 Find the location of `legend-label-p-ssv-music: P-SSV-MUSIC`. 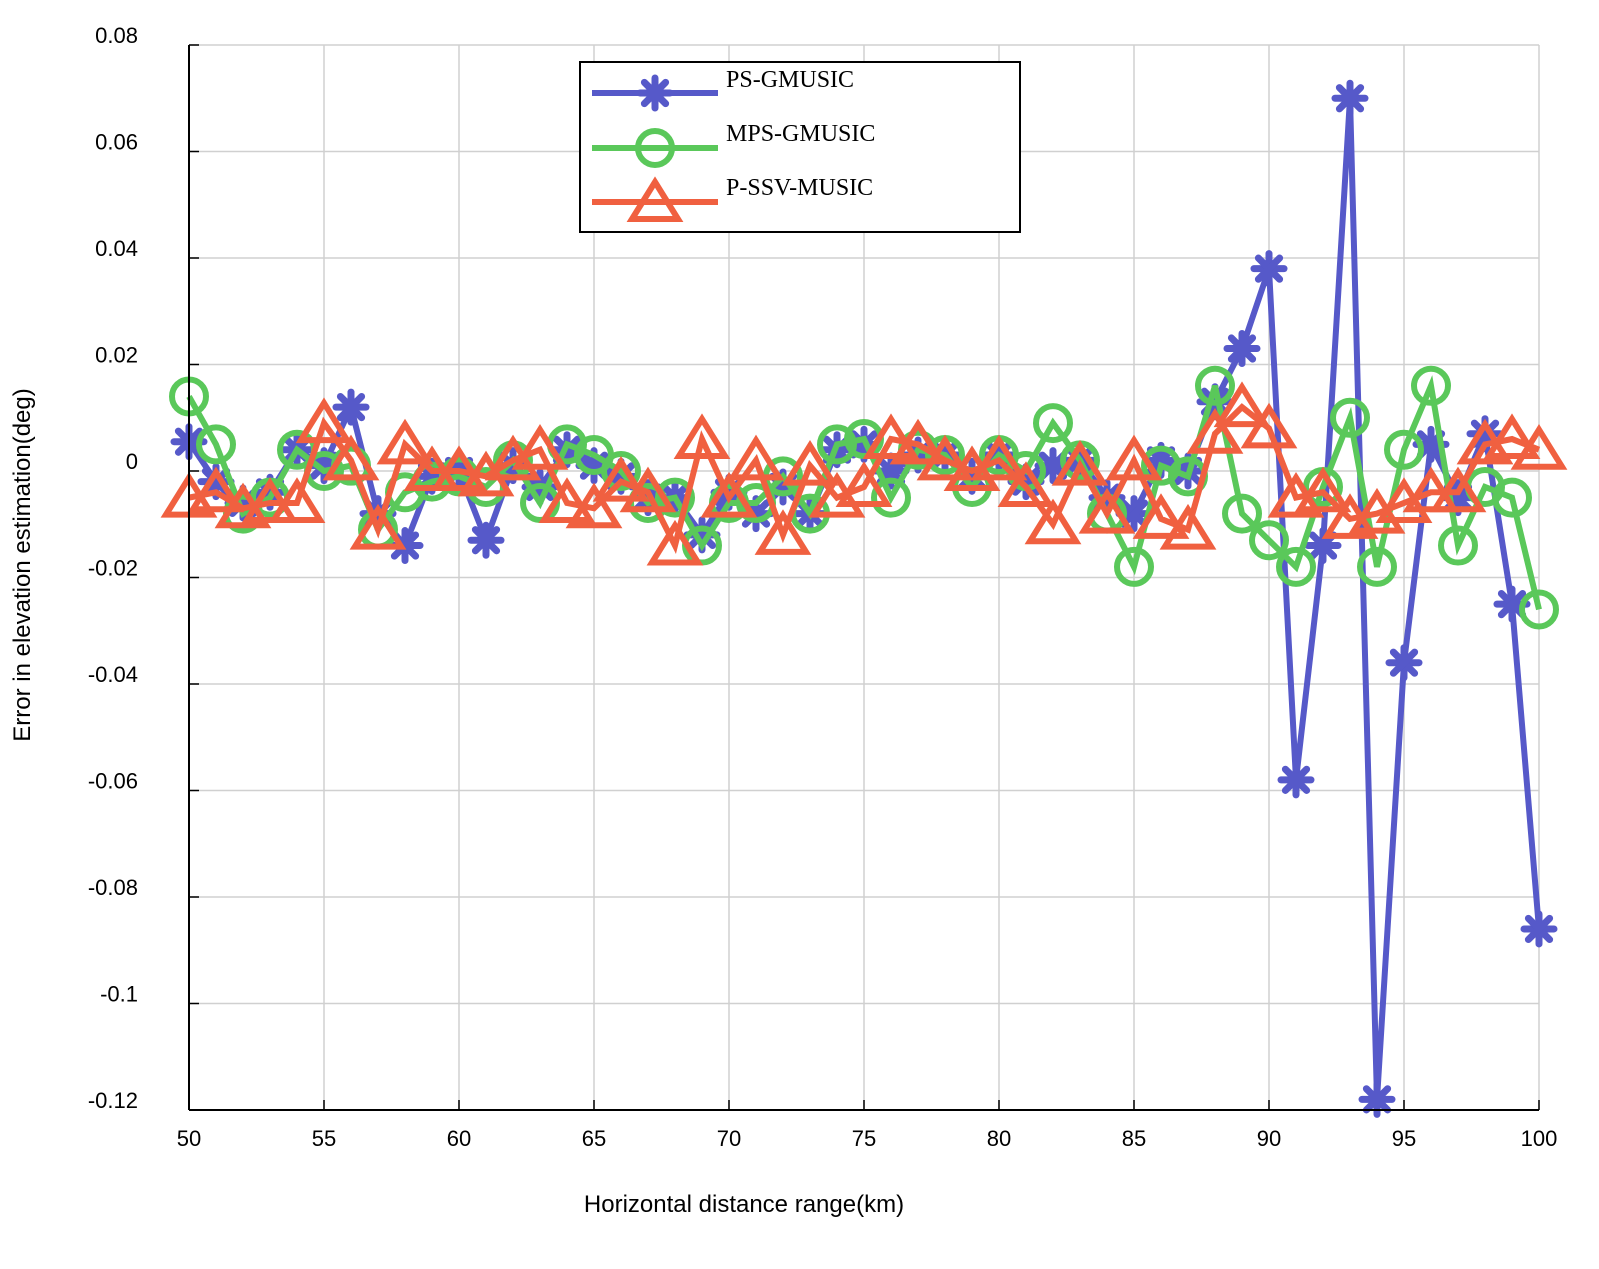

legend-label-p-ssv-music: P-SSV-MUSIC is located at coordinates (799, 188).